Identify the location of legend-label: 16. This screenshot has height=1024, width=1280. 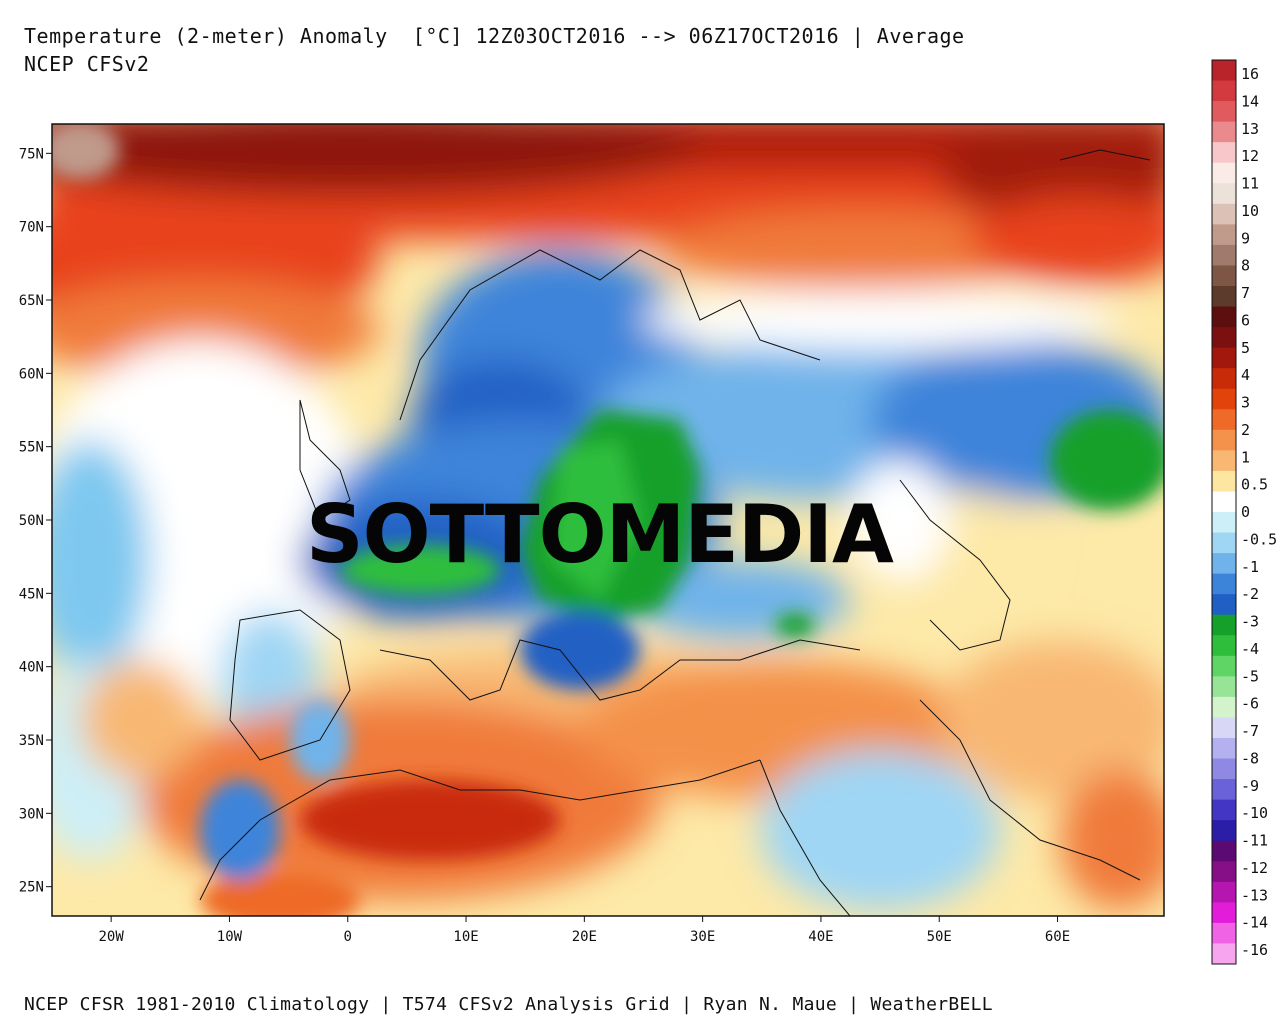
(1250, 74).